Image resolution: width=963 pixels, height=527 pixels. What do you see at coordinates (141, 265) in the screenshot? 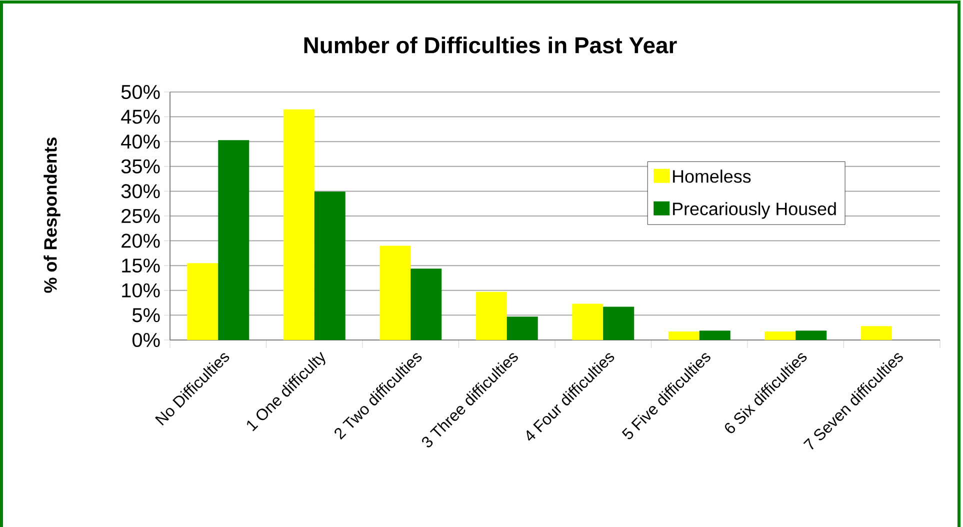
I see `y-tick-label: 15%` at bounding box center [141, 265].